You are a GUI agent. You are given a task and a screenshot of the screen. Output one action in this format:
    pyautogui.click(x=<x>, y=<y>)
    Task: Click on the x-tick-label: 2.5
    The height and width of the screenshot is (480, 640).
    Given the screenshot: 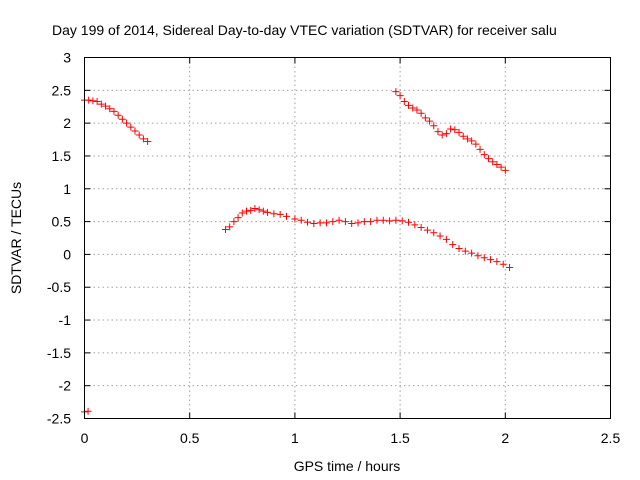 What is the action you would take?
    pyautogui.click(x=611, y=438)
    